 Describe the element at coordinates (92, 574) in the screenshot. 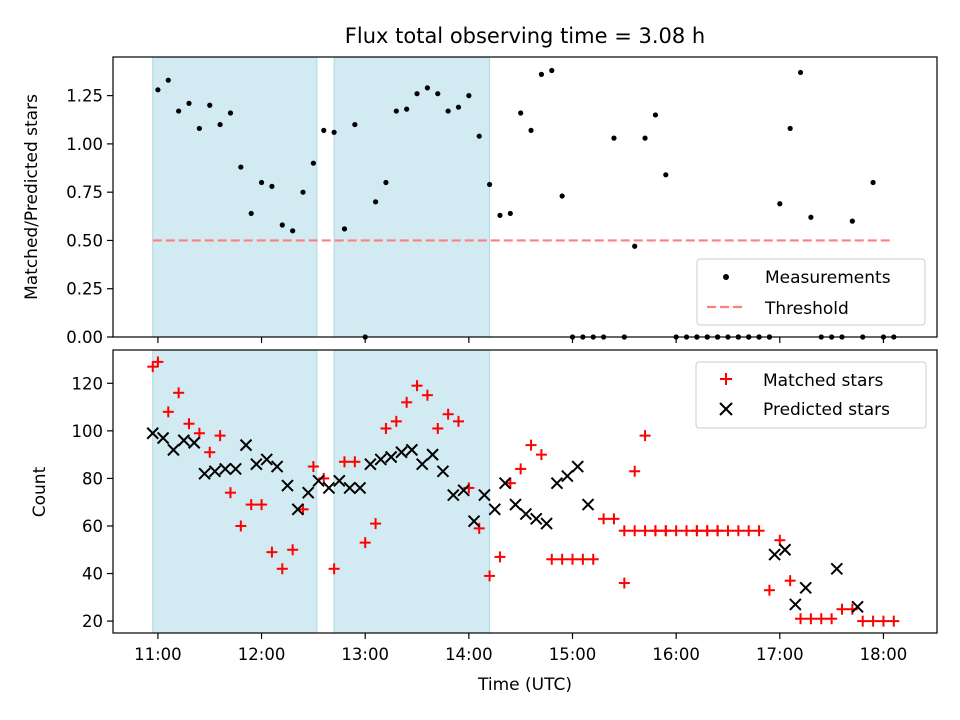

I see `y-tick-label: 40` at that location.